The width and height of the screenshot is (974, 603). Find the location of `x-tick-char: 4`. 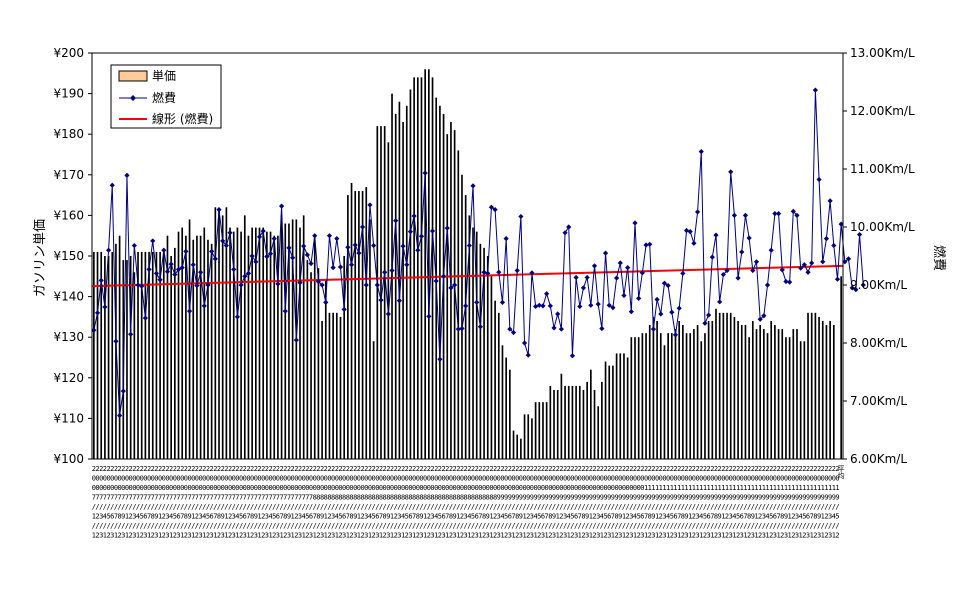

x-tick-char: 4 is located at coordinates (270, 517).